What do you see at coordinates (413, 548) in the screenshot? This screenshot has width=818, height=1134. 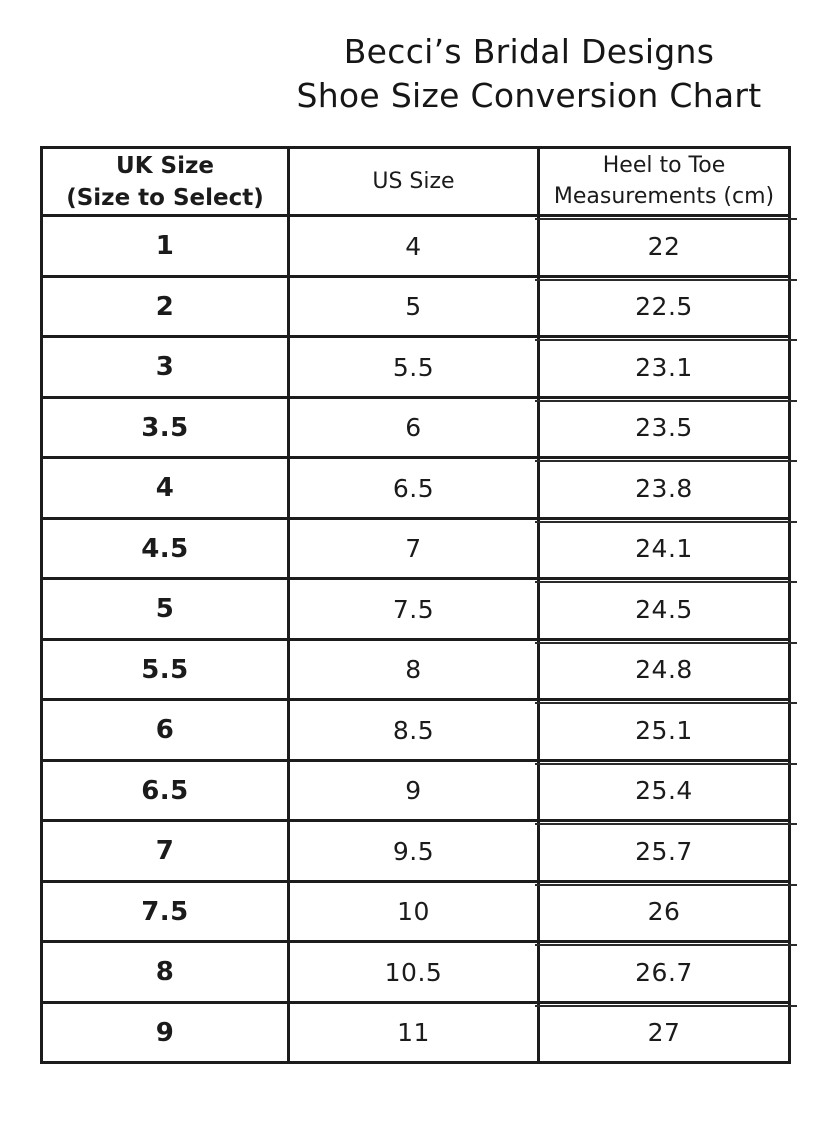 I see `cell-us-size: 7` at bounding box center [413, 548].